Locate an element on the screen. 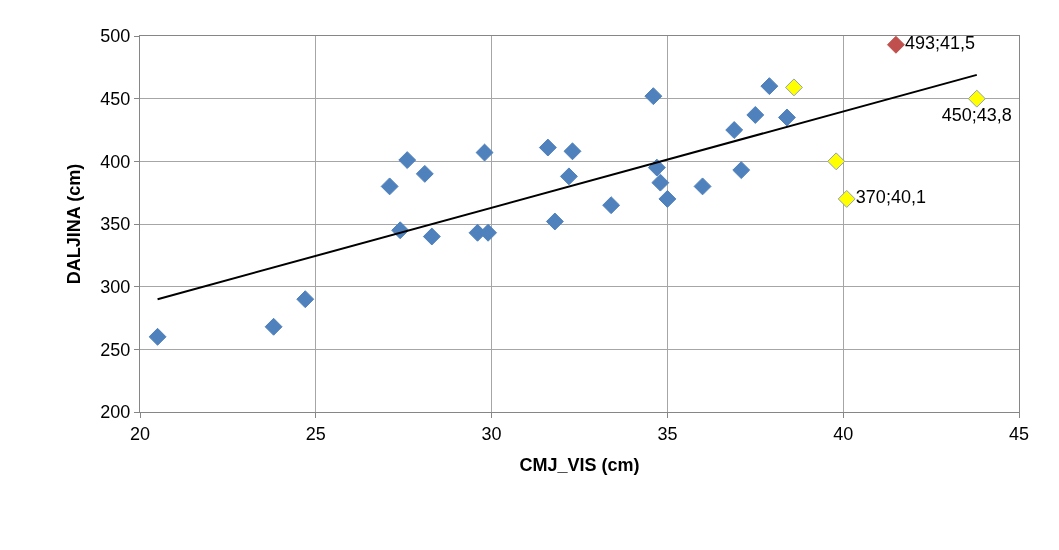  data-label: 493;41,5 is located at coordinates (940, 43).